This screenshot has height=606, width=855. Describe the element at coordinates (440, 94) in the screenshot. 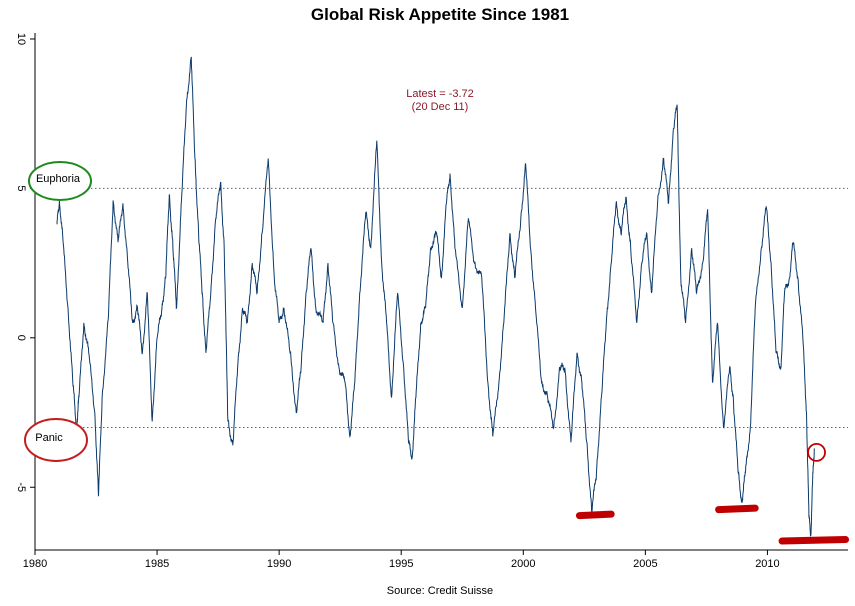

I see `latest-annotation-line1: Latest = -3.72` at that location.